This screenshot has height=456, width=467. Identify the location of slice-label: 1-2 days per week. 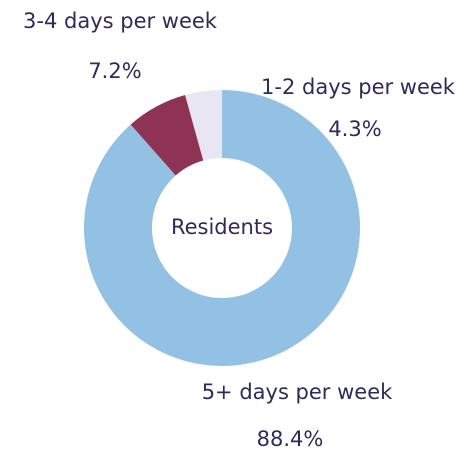
(358, 87).